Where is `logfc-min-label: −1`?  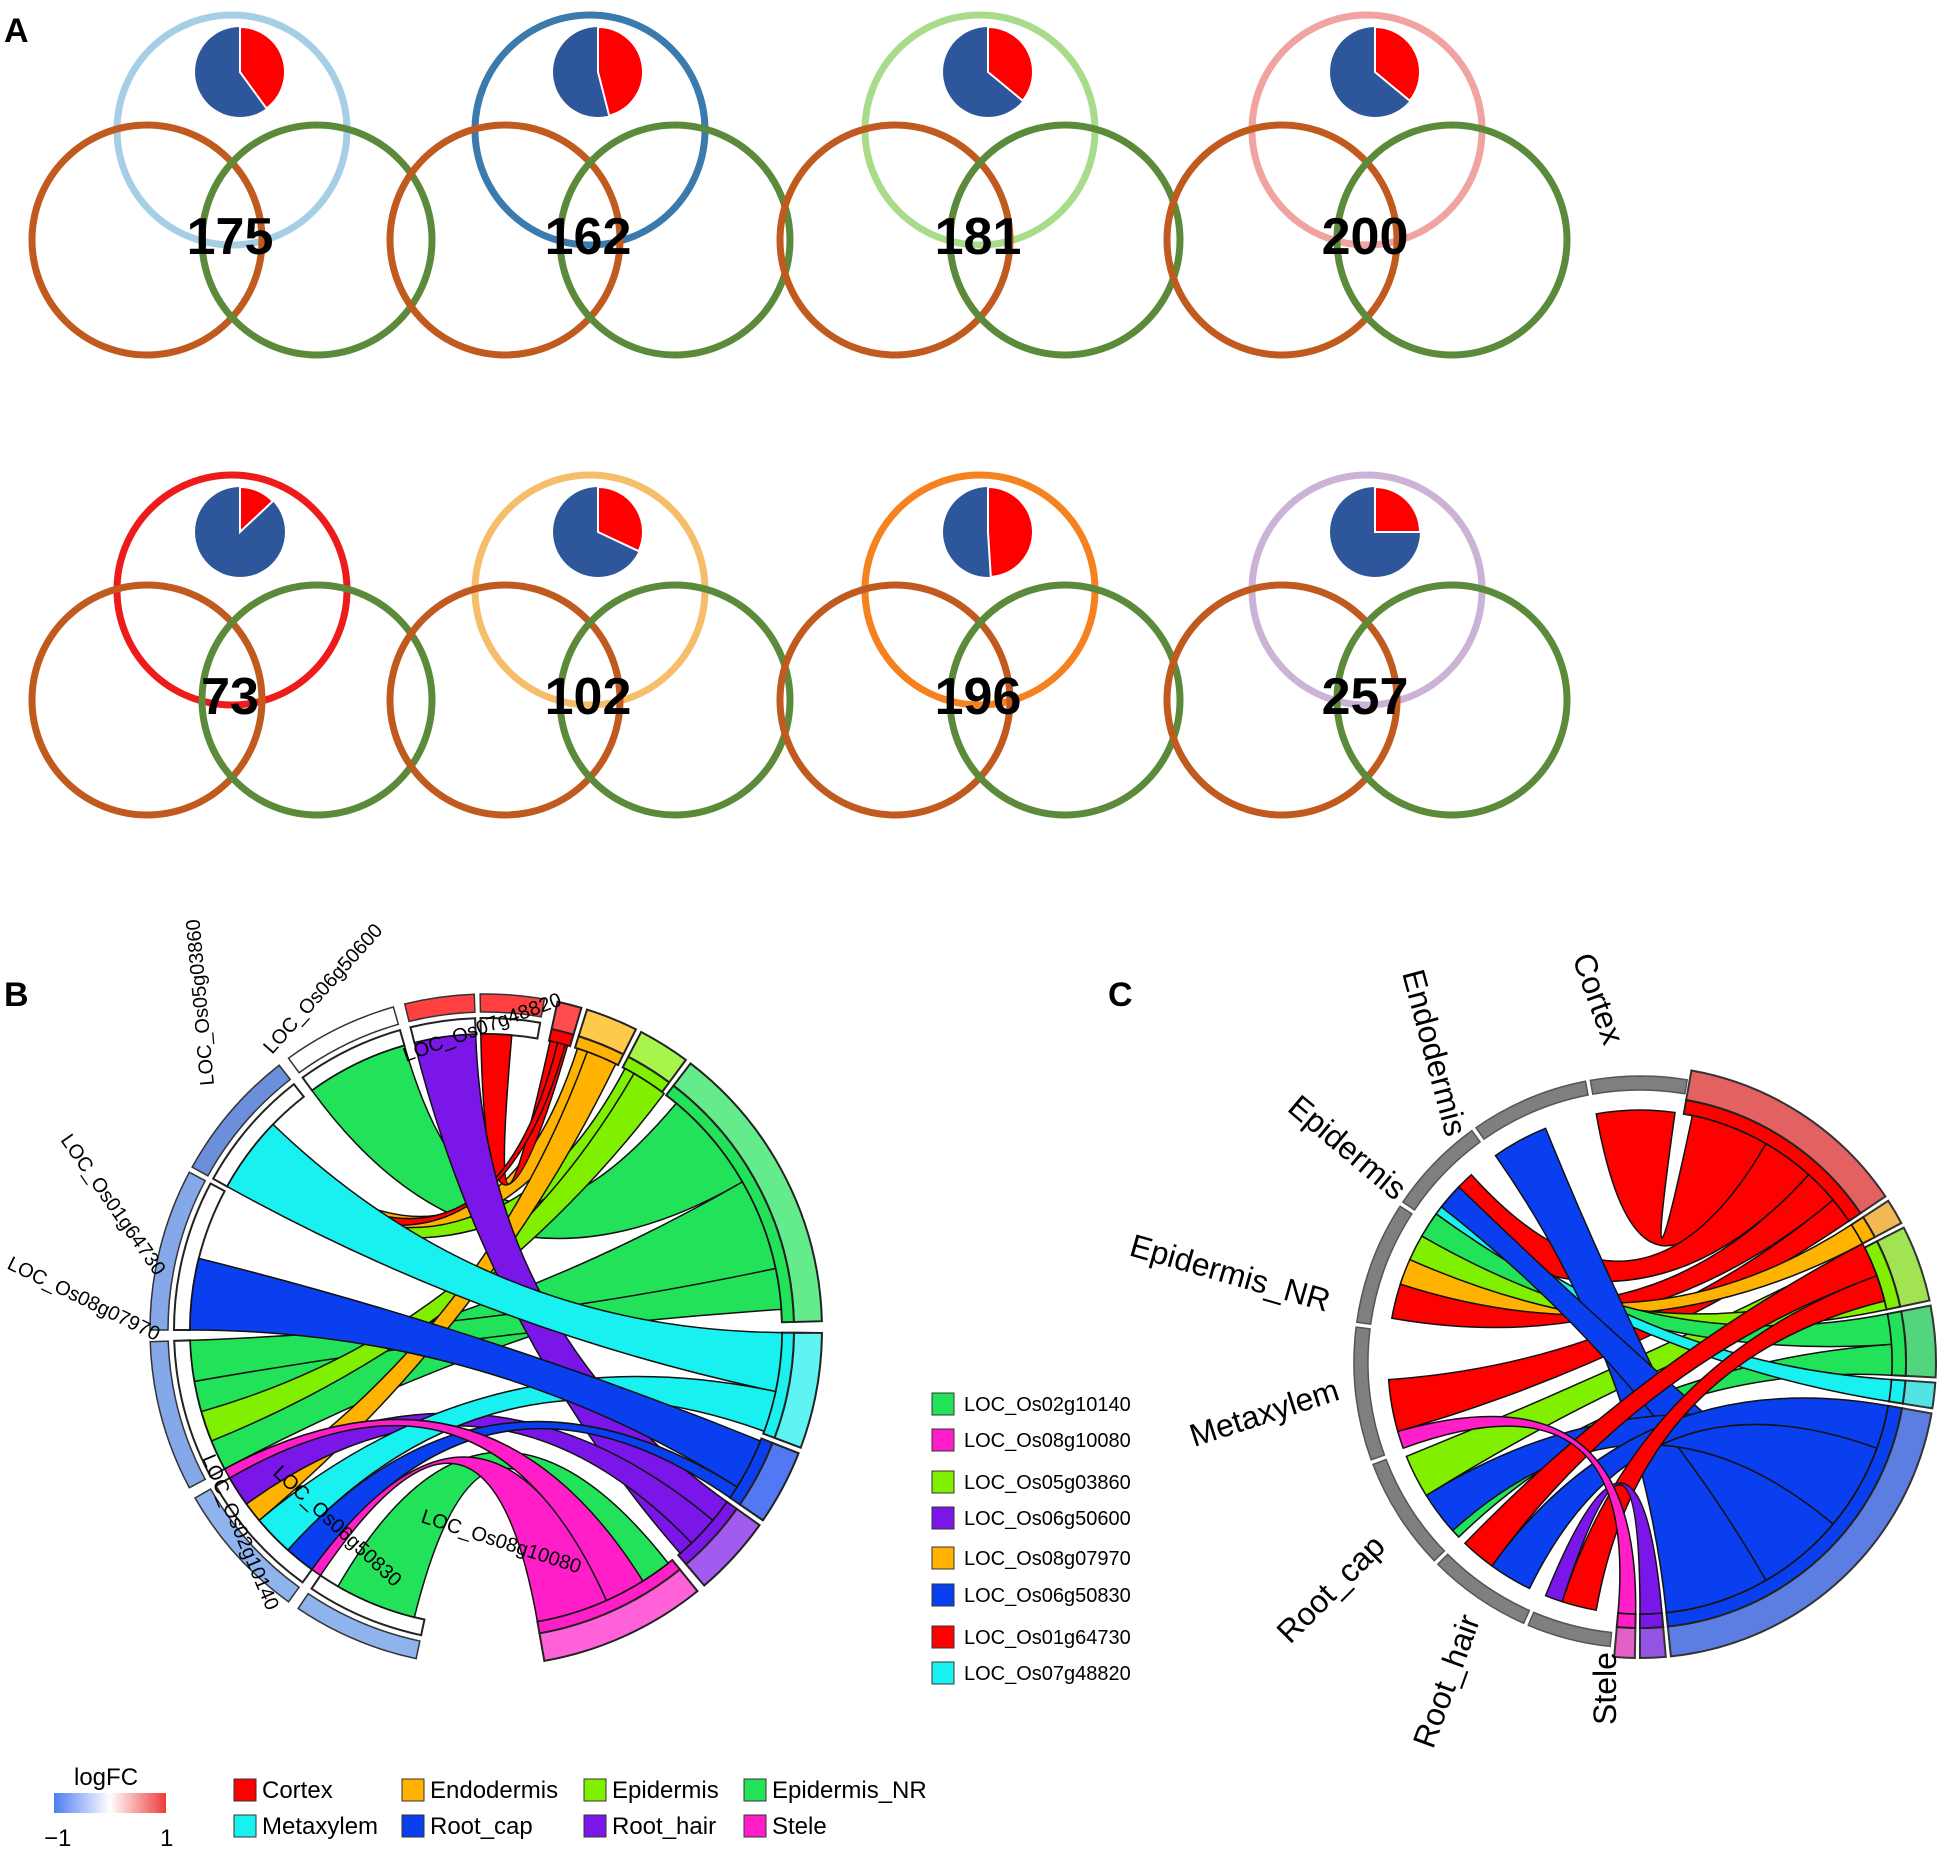
logfc-min-label: −1 is located at coordinates (57, 1838).